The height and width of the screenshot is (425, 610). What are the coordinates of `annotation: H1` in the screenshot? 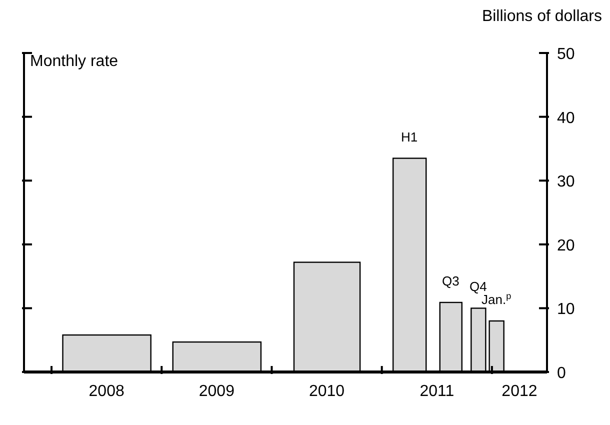 It's located at (409, 136).